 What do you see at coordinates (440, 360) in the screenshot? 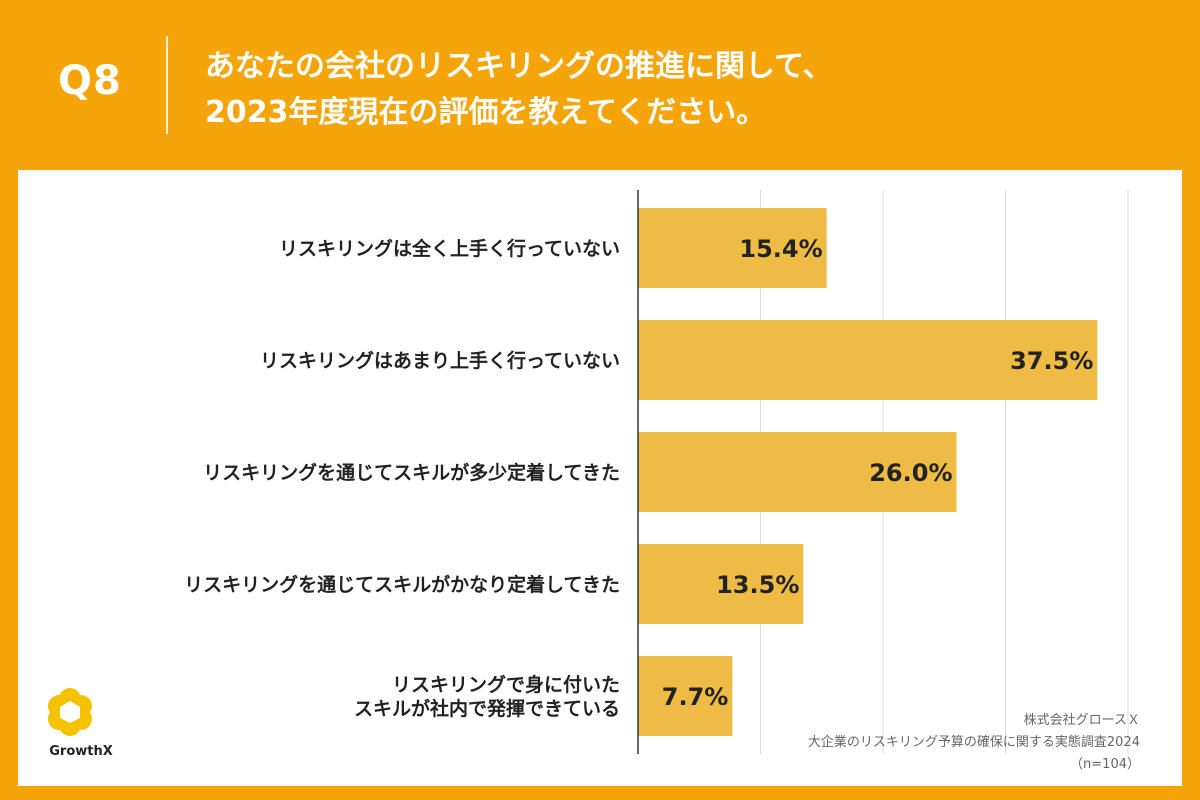
I see `category-label: リスキリングはあまり上手く行っていない` at bounding box center [440, 360].